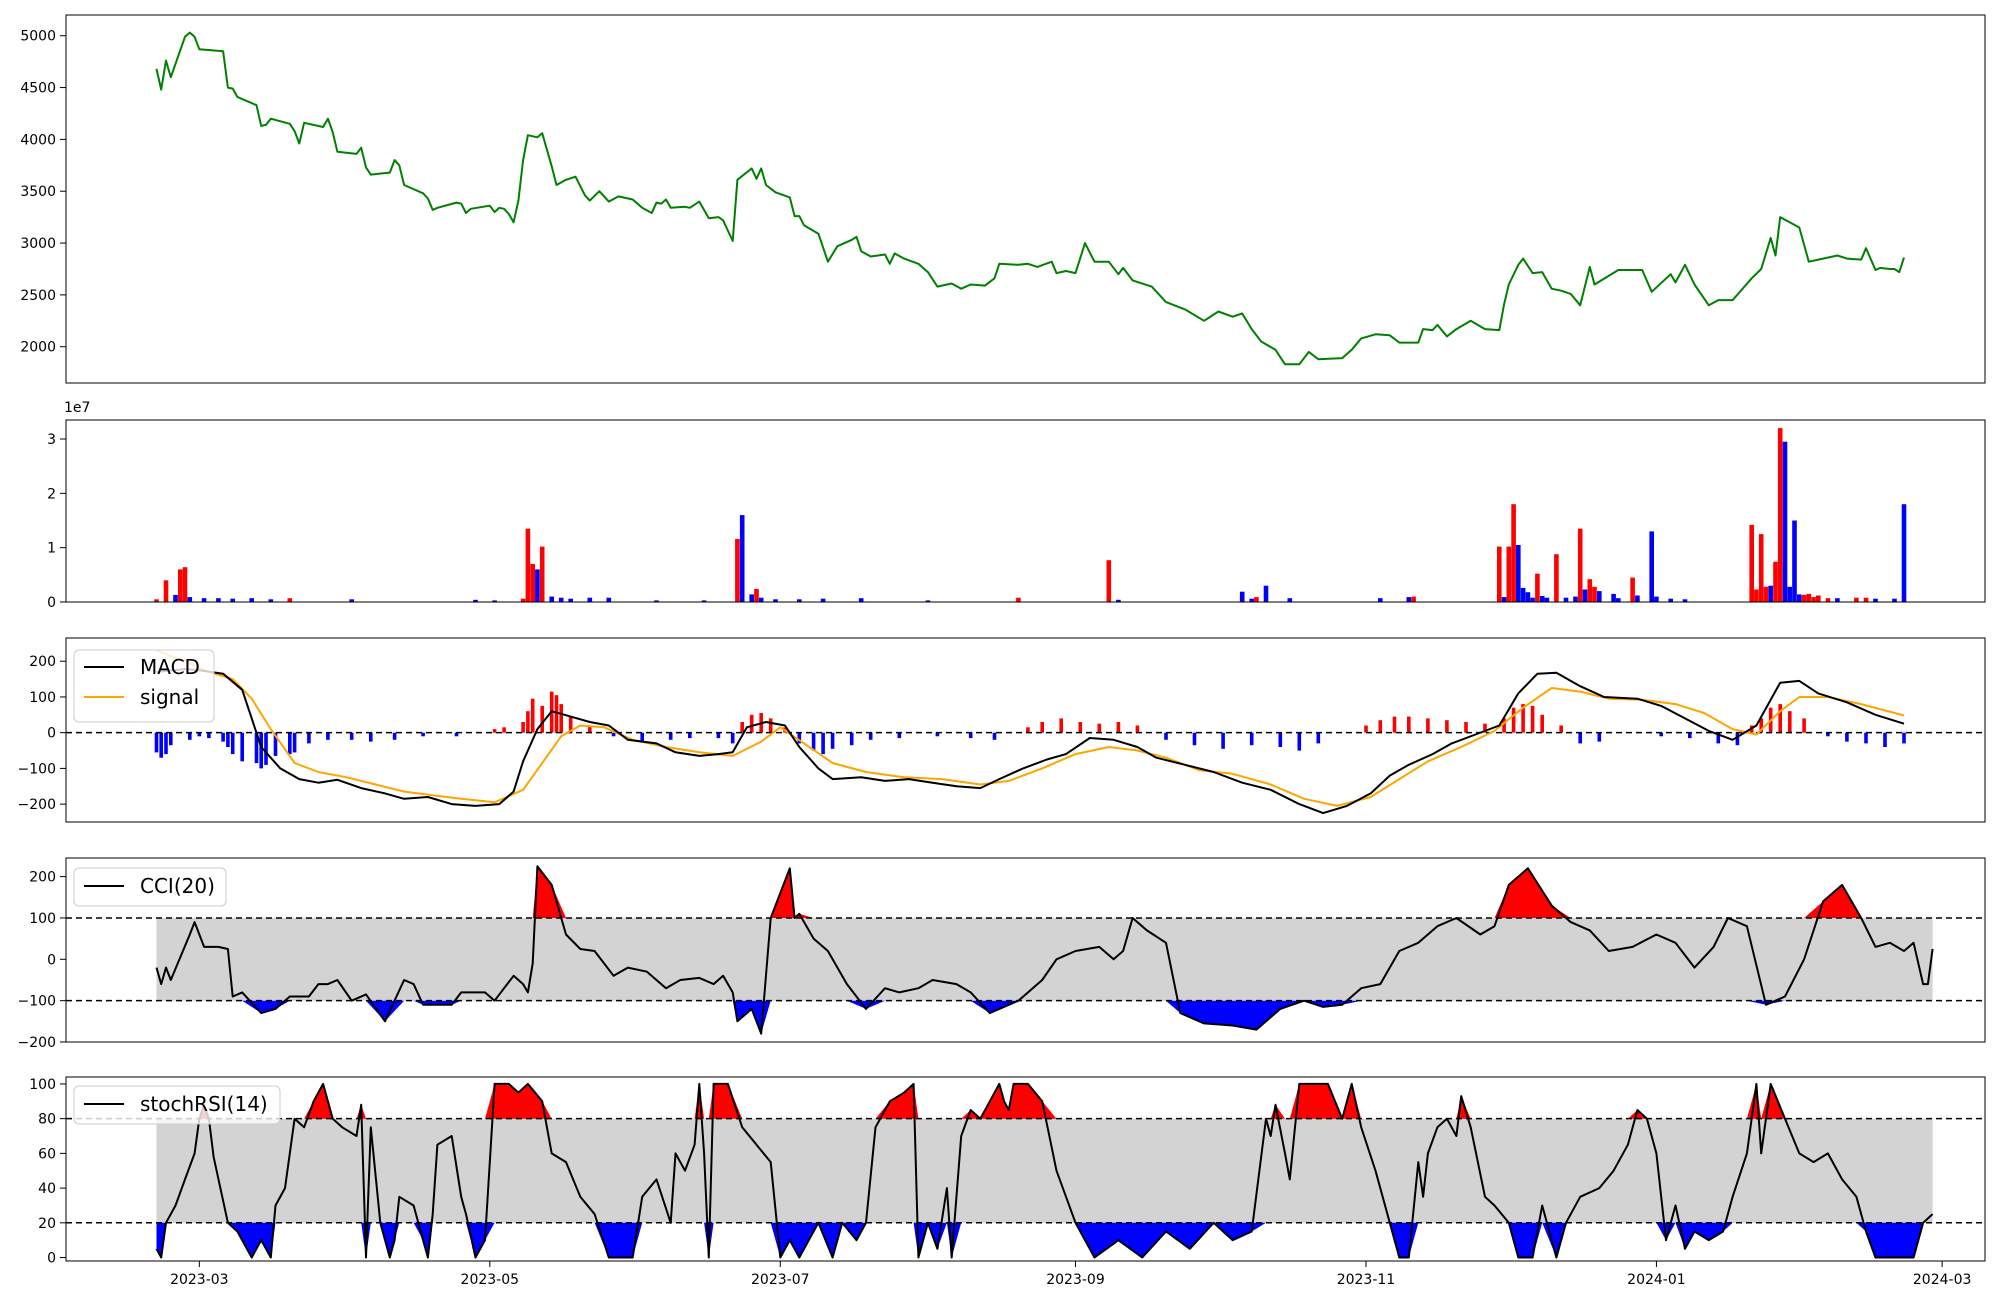 The width and height of the screenshot is (2000, 1300). Describe the element at coordinates (42, 698) in the screenshot. I see `macd-ytick-label: 100` at that location.